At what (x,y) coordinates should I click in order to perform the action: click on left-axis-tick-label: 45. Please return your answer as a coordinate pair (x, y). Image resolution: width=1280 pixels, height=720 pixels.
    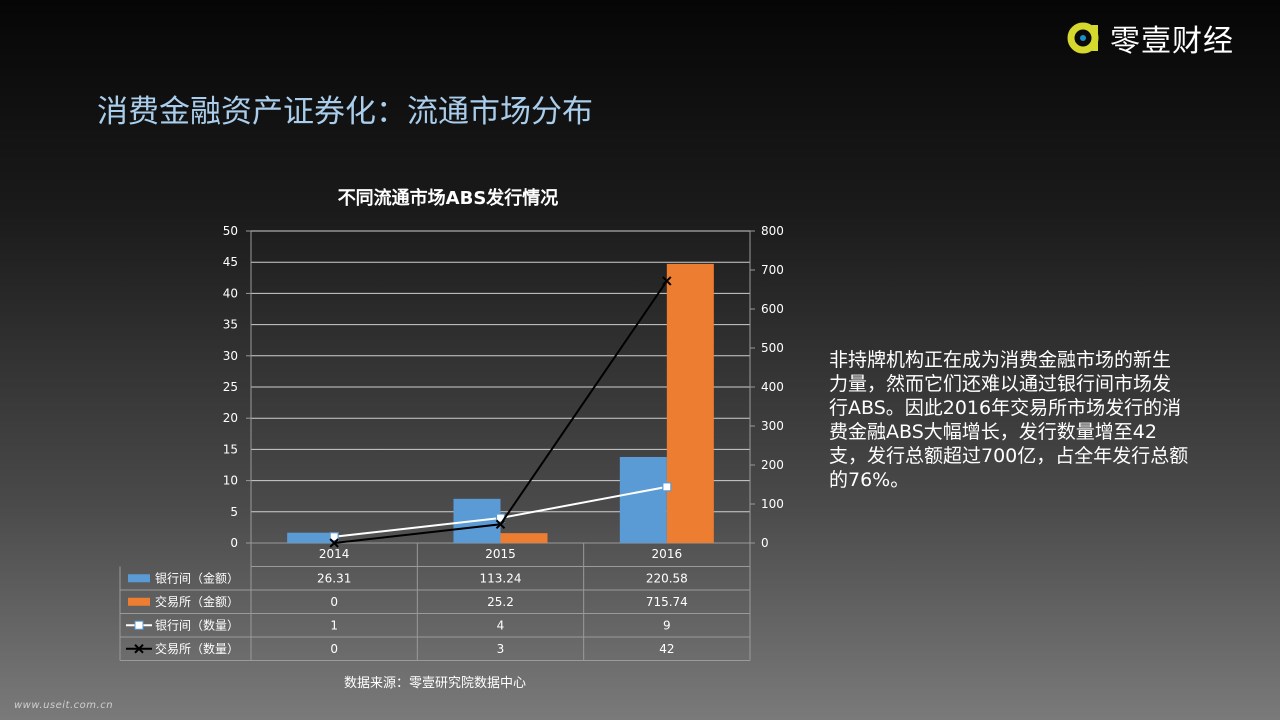
    Looking at the image, I should click on (230, 262).